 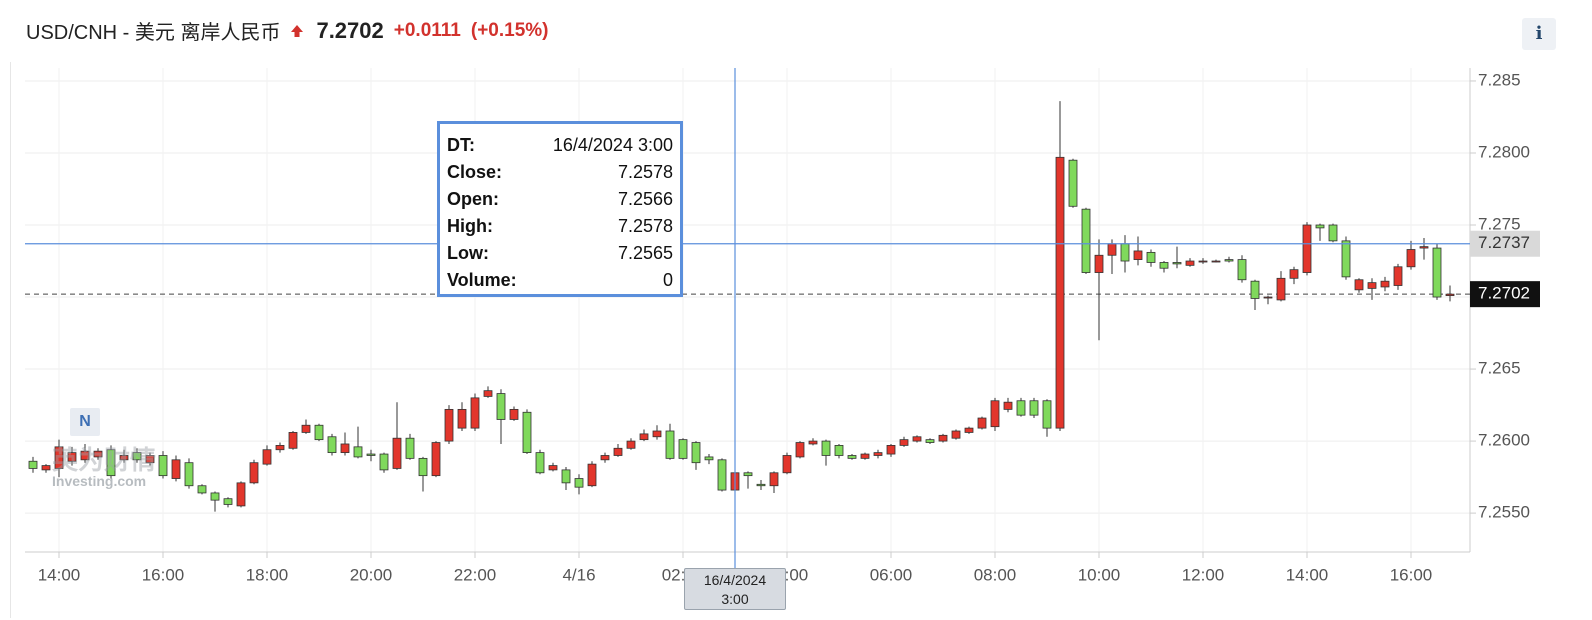 What do you see at coordinates (509, 30) in the screenshot?
I see `change-percent: (+0.15%)` at bounding box center [509, 30].